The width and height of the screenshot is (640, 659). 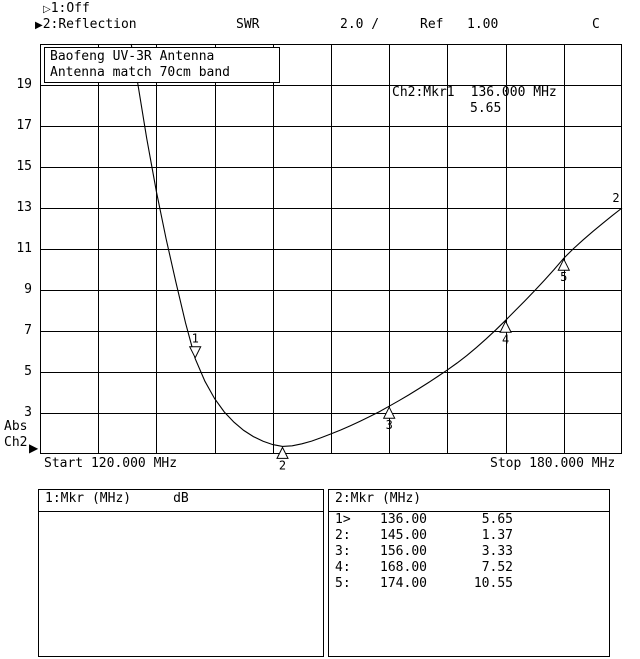 I want to click on marker1-readout-label: Ch2:Mkr1, so click(x=423, y=92).